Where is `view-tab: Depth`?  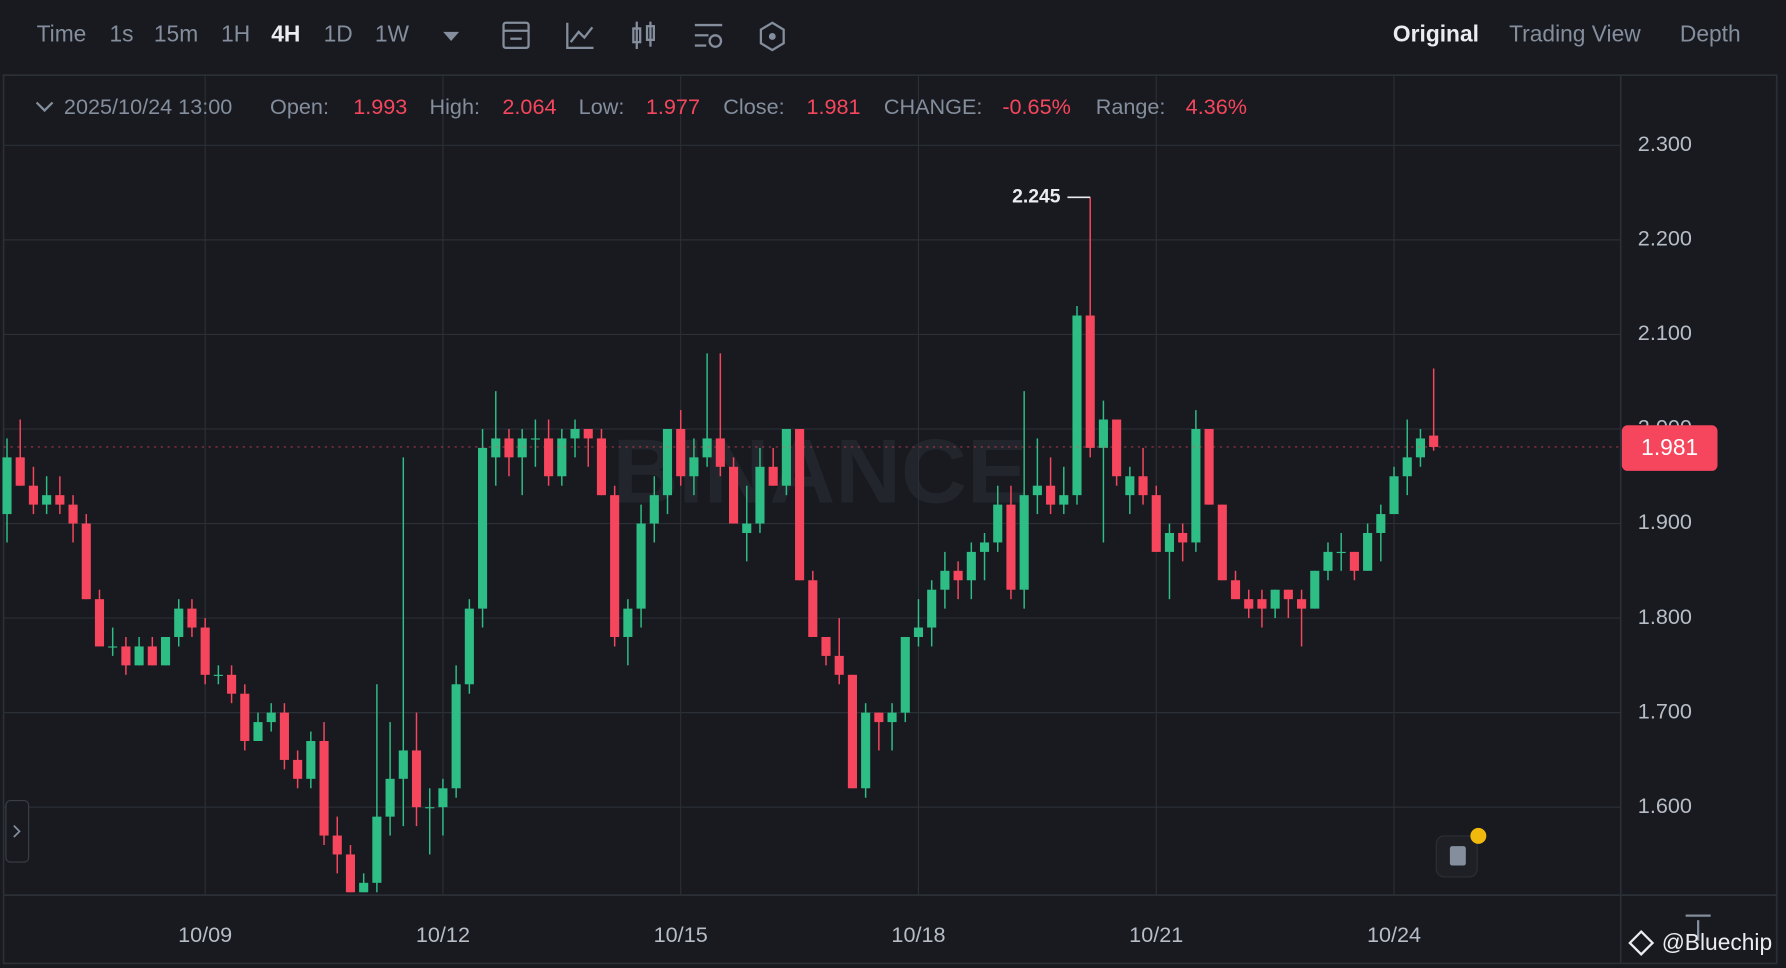 view-tab: Depth is located at coordinates (1710, 33).